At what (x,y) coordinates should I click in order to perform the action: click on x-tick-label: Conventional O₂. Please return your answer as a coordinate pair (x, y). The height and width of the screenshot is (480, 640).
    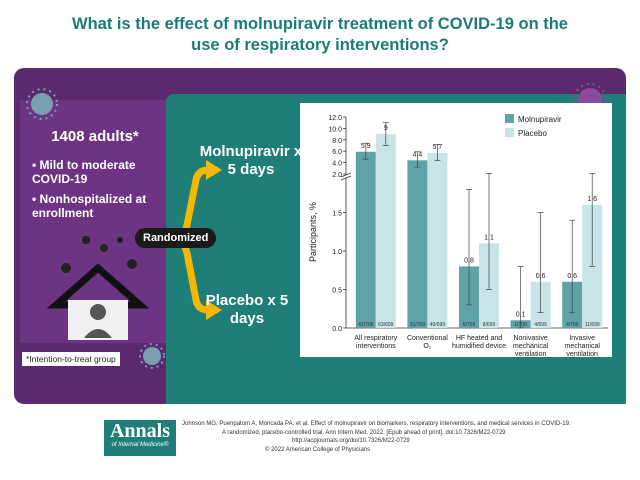
    Looking at the image, I should click on (427, 342).